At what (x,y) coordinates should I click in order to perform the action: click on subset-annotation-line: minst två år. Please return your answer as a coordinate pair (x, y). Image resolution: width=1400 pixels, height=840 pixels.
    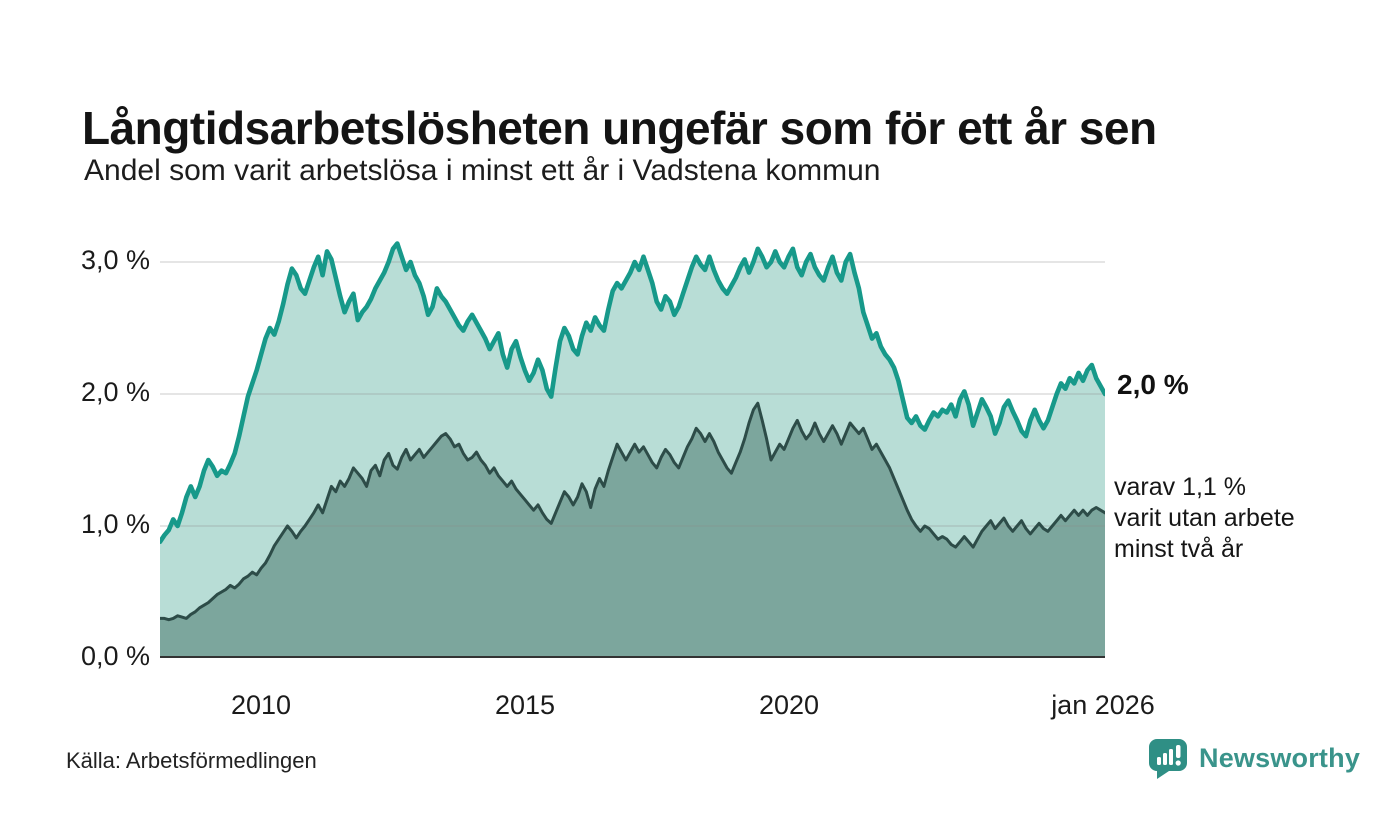
    Looking at the image, I should click on (1179, 549).